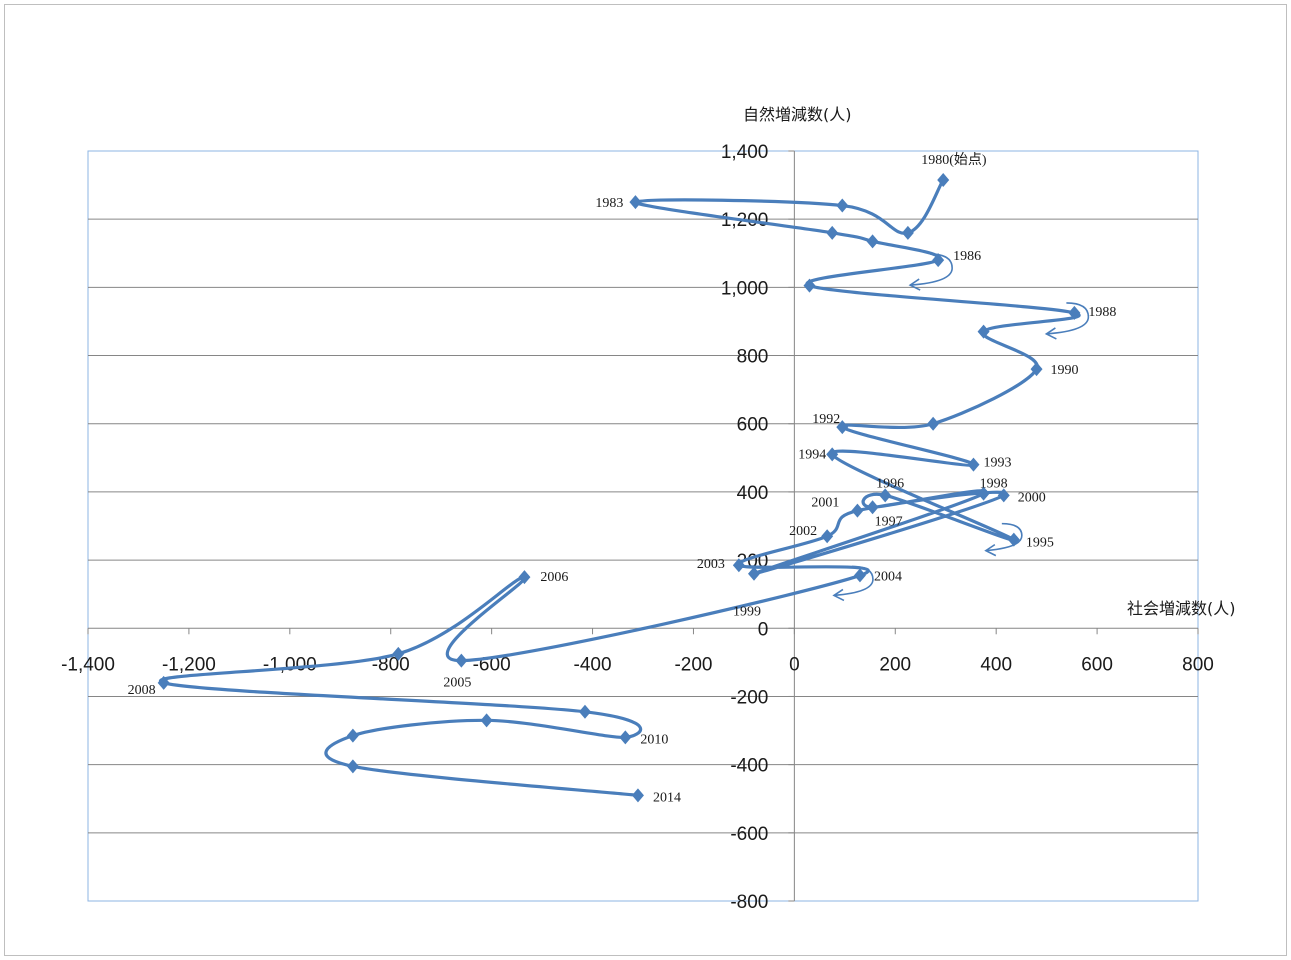  Describe the element at coordinates (189, 664) in the screenshot. I see `x-tick-label: -1,200` at that location.